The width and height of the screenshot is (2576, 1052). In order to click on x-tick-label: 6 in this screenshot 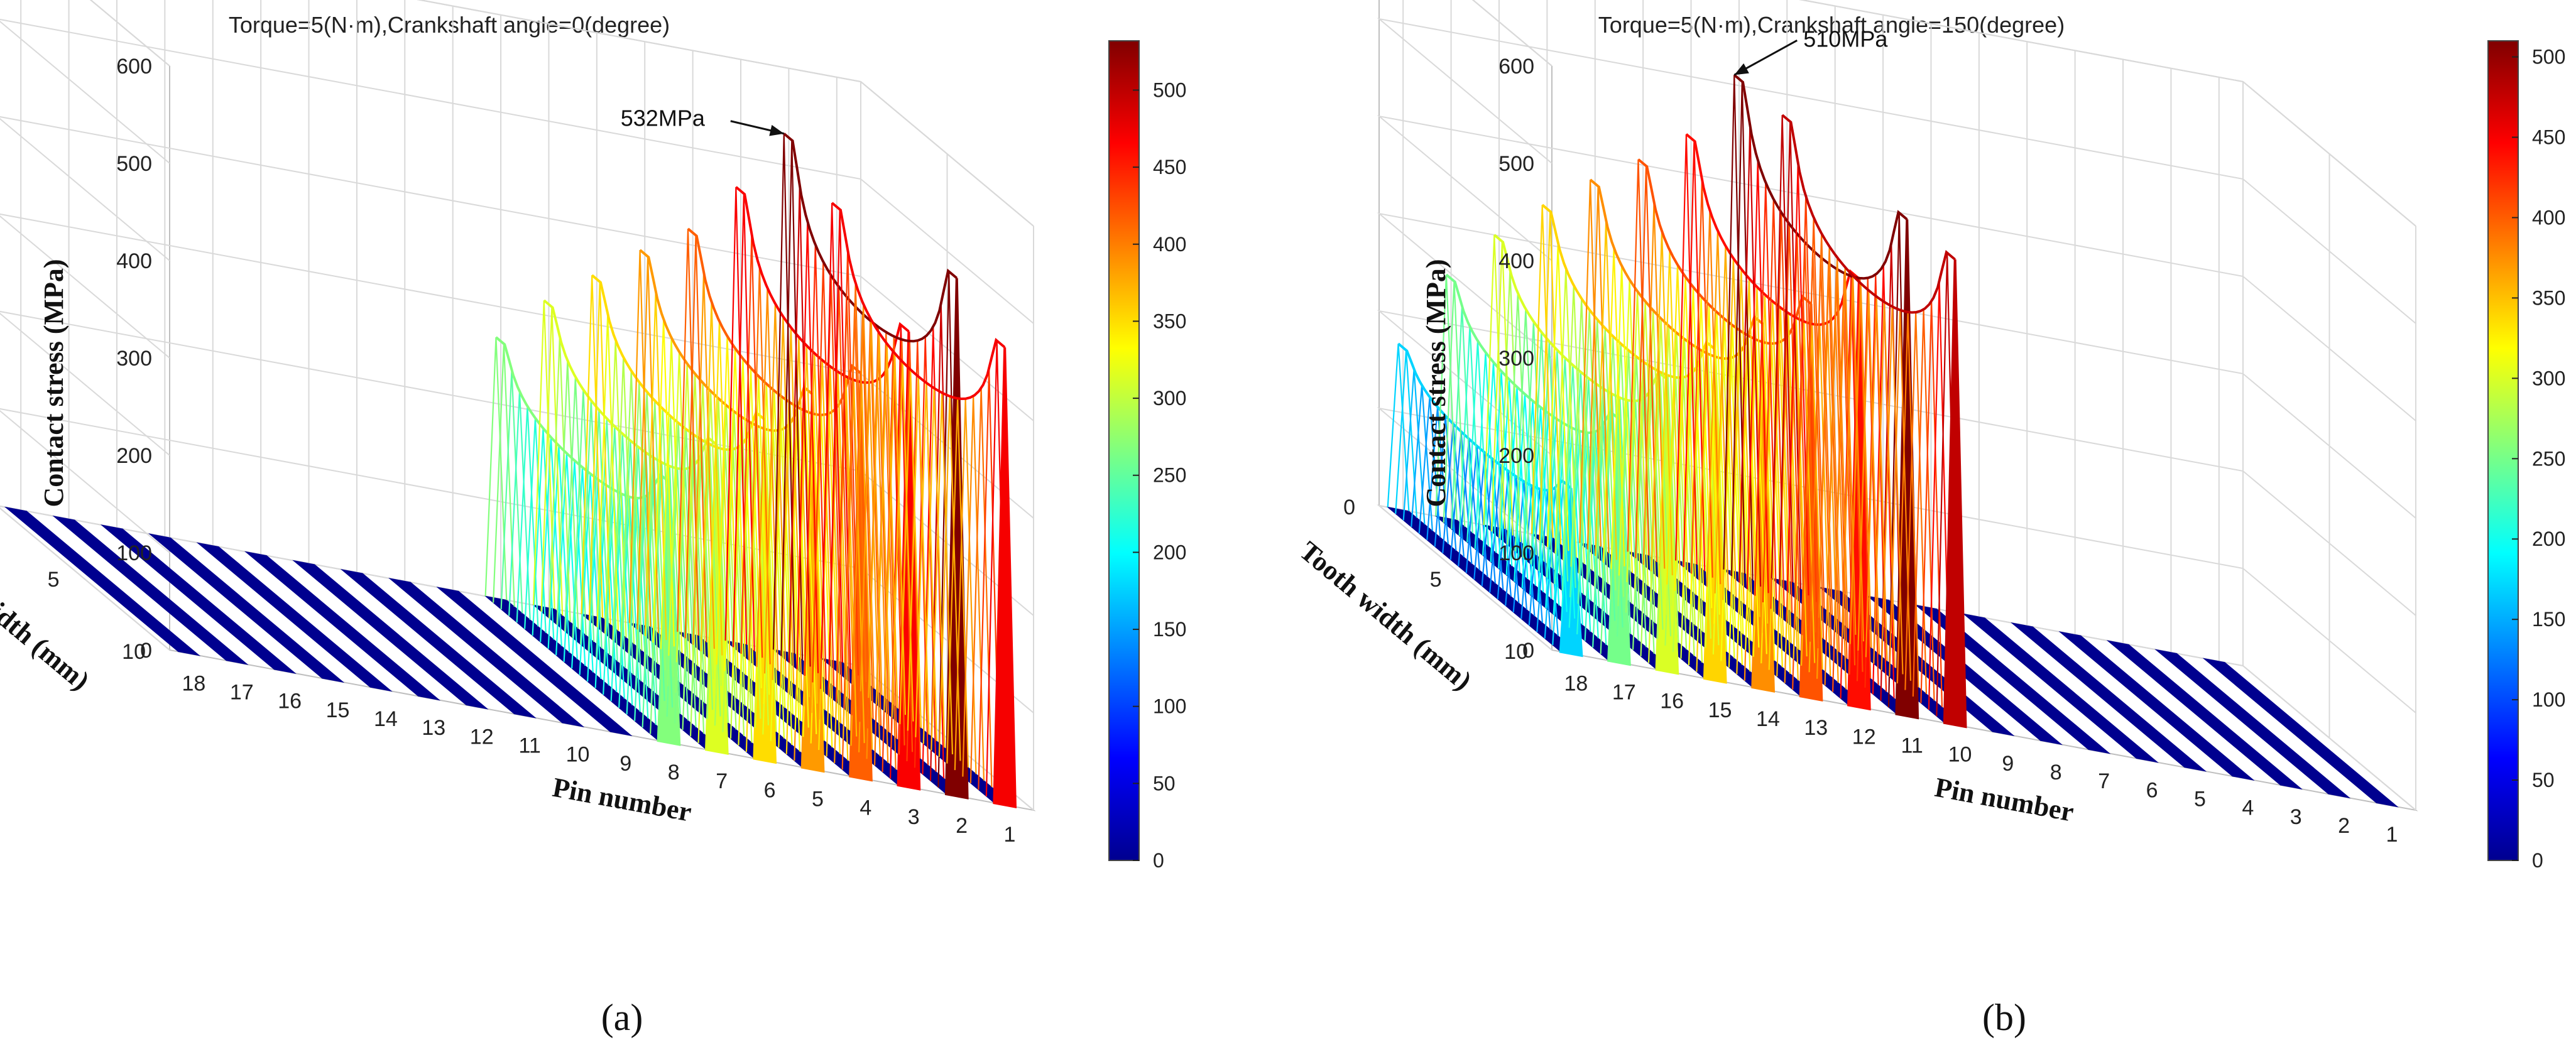, I will do `click(2152, 790)`.